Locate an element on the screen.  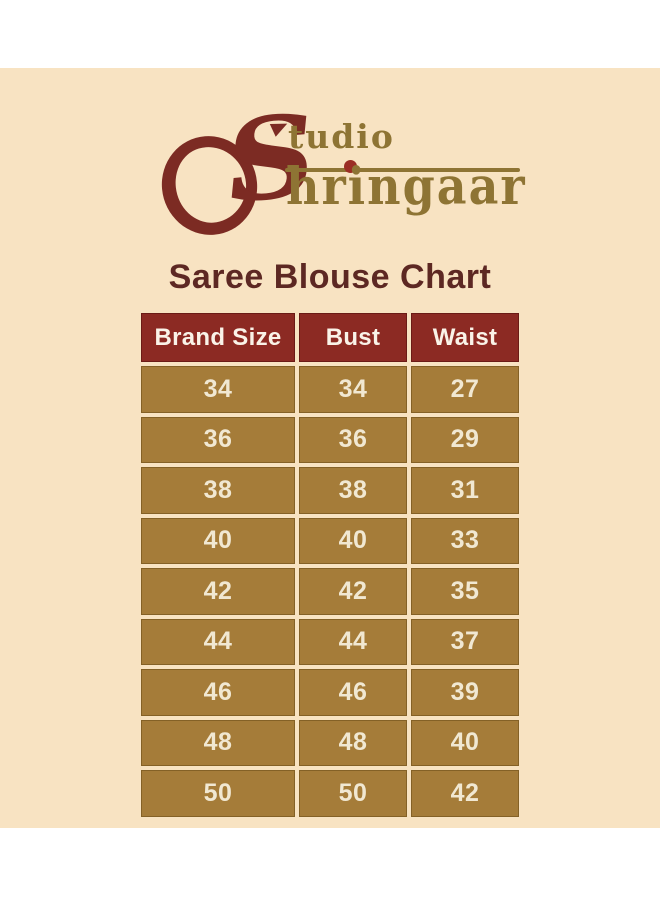
size-cell-r7-c1: 46 is located at coordinates (218, 692).